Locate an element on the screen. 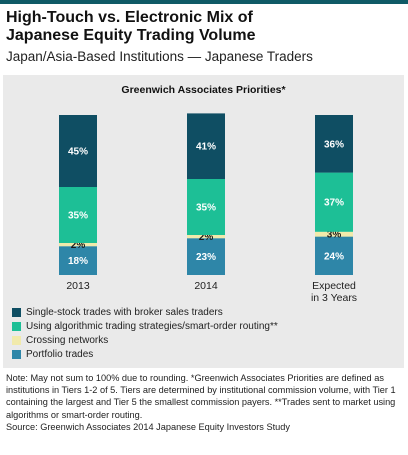 This screenshot has height=455, width=408. title-line-2: Japanese Equity Trading Volume is located at coordinates (131, 35).